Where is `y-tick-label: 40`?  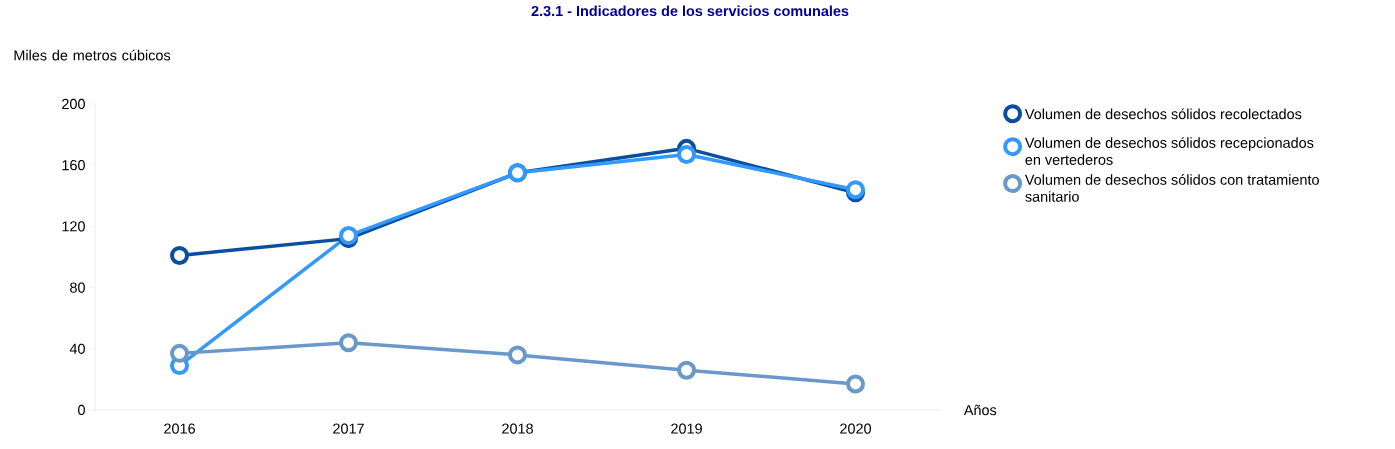 y-tick-label: 40 is located at coordinates (77, 348).